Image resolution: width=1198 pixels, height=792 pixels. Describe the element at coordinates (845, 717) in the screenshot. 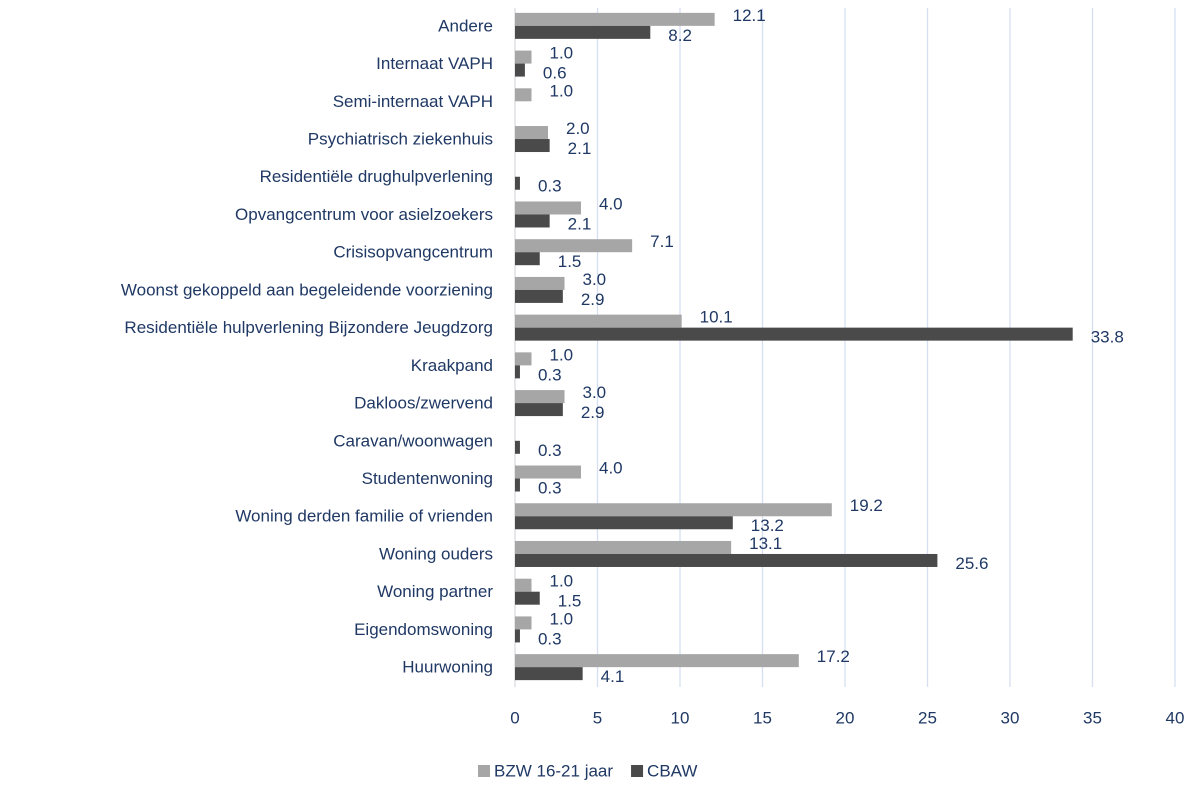

I see `x-tick-label: 20` at that location.